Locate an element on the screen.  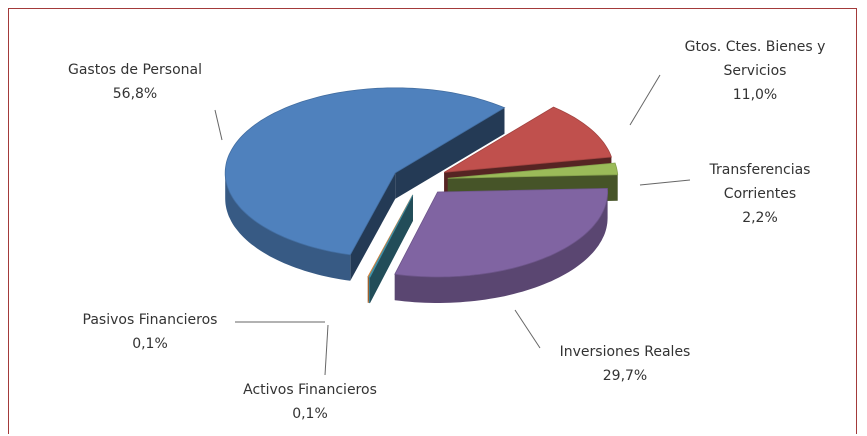
label: Transferencias Corrientes 2,2% is located at coordinates (760, 194).